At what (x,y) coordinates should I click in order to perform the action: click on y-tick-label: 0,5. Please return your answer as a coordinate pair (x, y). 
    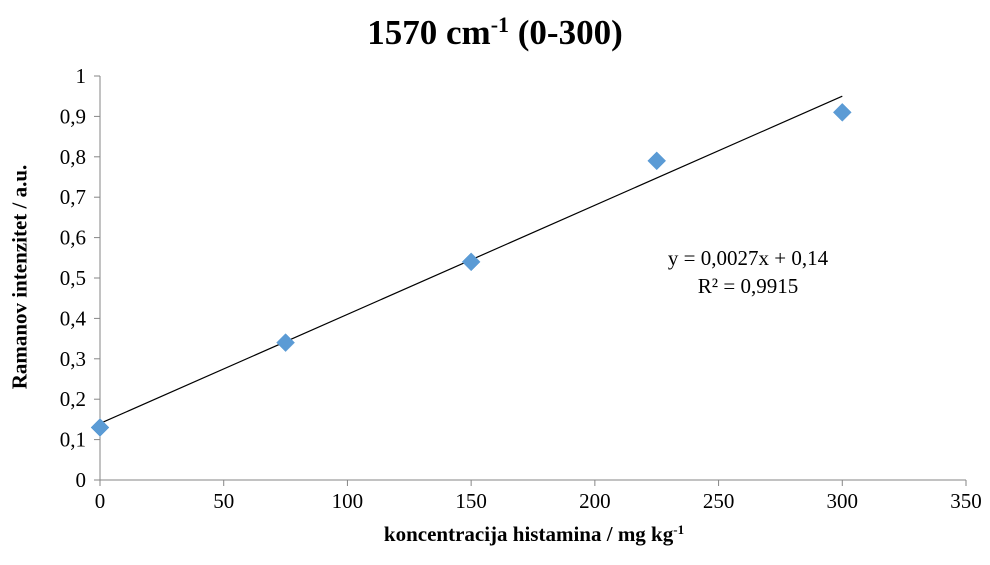
    Looking at the image, I should click on (73, 278).